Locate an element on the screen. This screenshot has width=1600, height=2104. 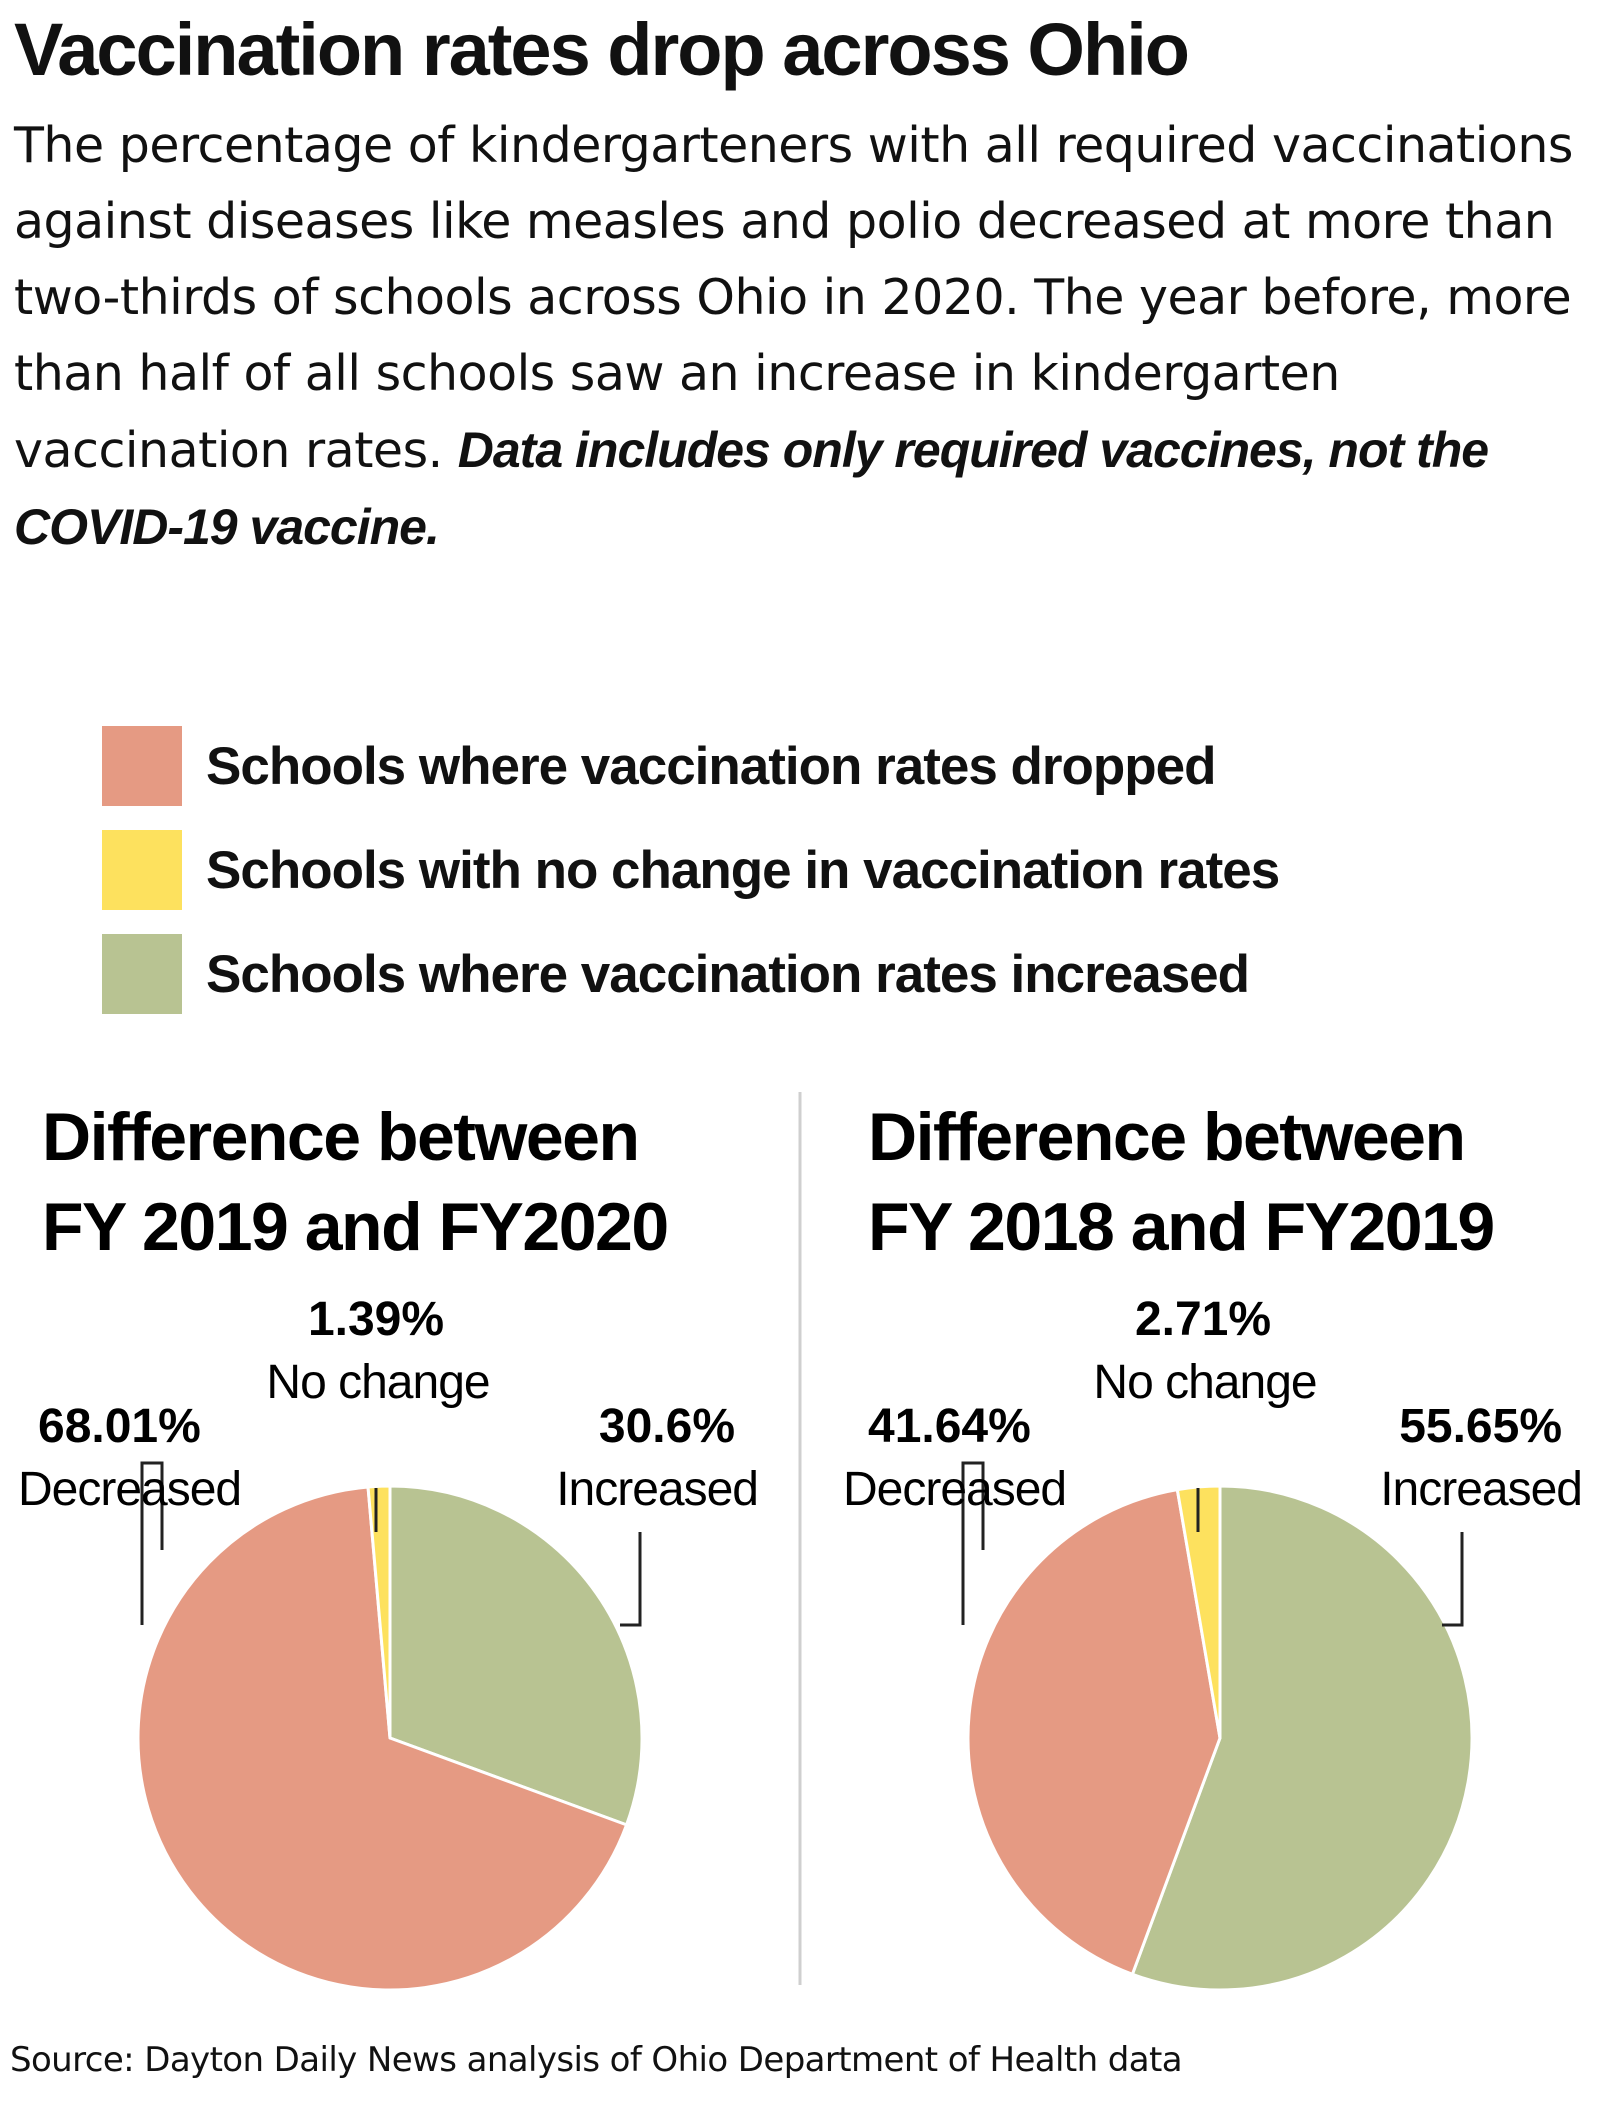
legend-item-dropped: Schools where vaccination rates dropped is located at coordinates (690, 766).